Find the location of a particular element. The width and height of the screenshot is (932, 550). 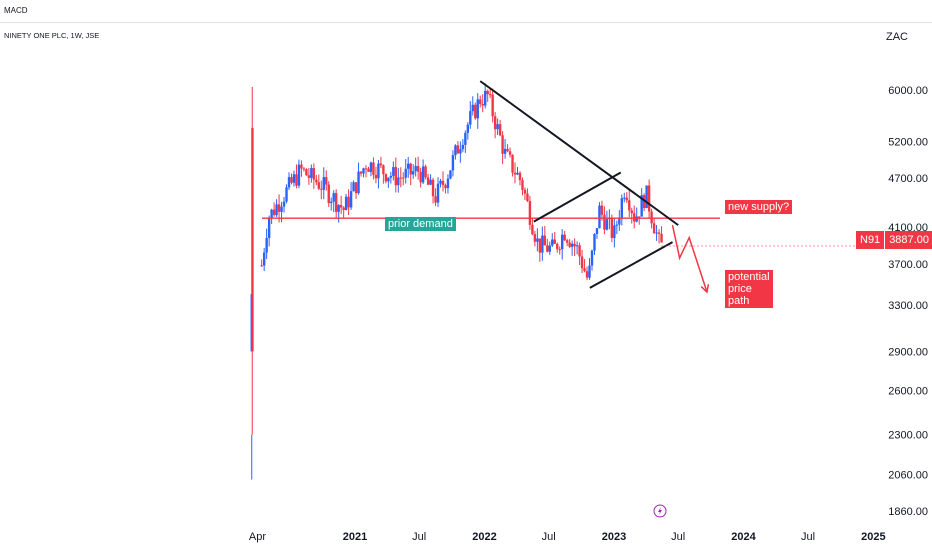

new-supply-label: new supply? is located at coordinates (759, 207).